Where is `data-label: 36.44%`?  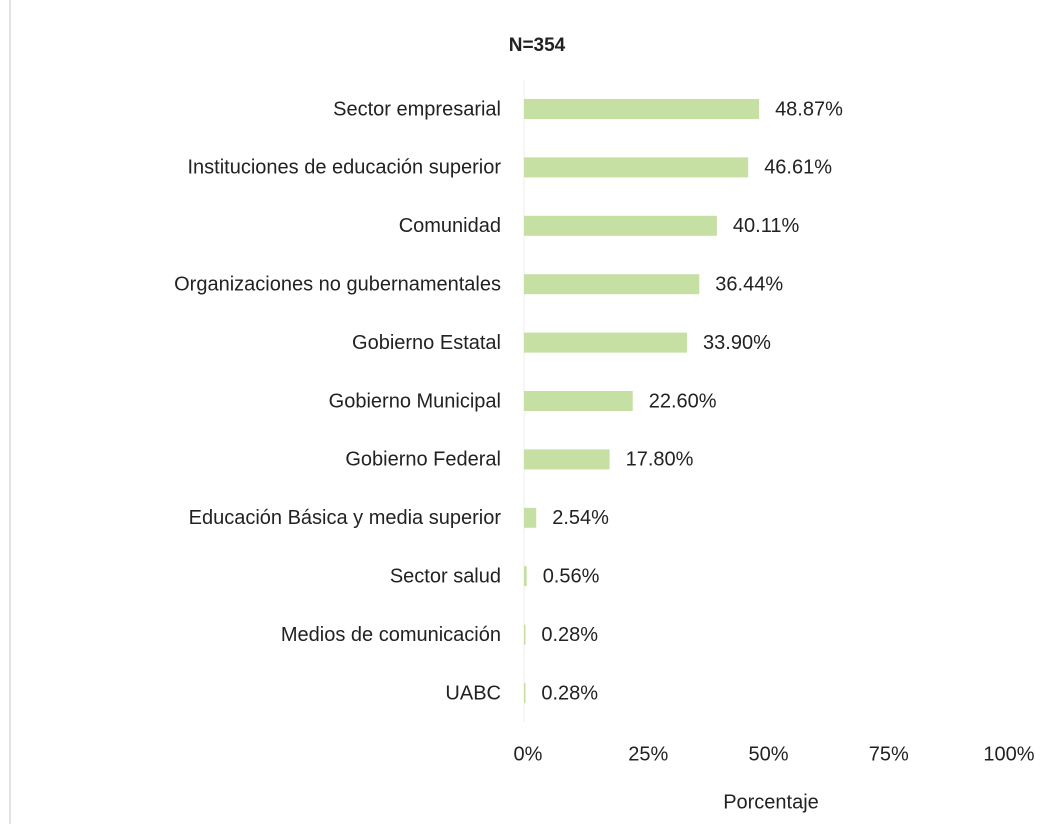
data-label: 36.44% is located at coordinates (749, 284).